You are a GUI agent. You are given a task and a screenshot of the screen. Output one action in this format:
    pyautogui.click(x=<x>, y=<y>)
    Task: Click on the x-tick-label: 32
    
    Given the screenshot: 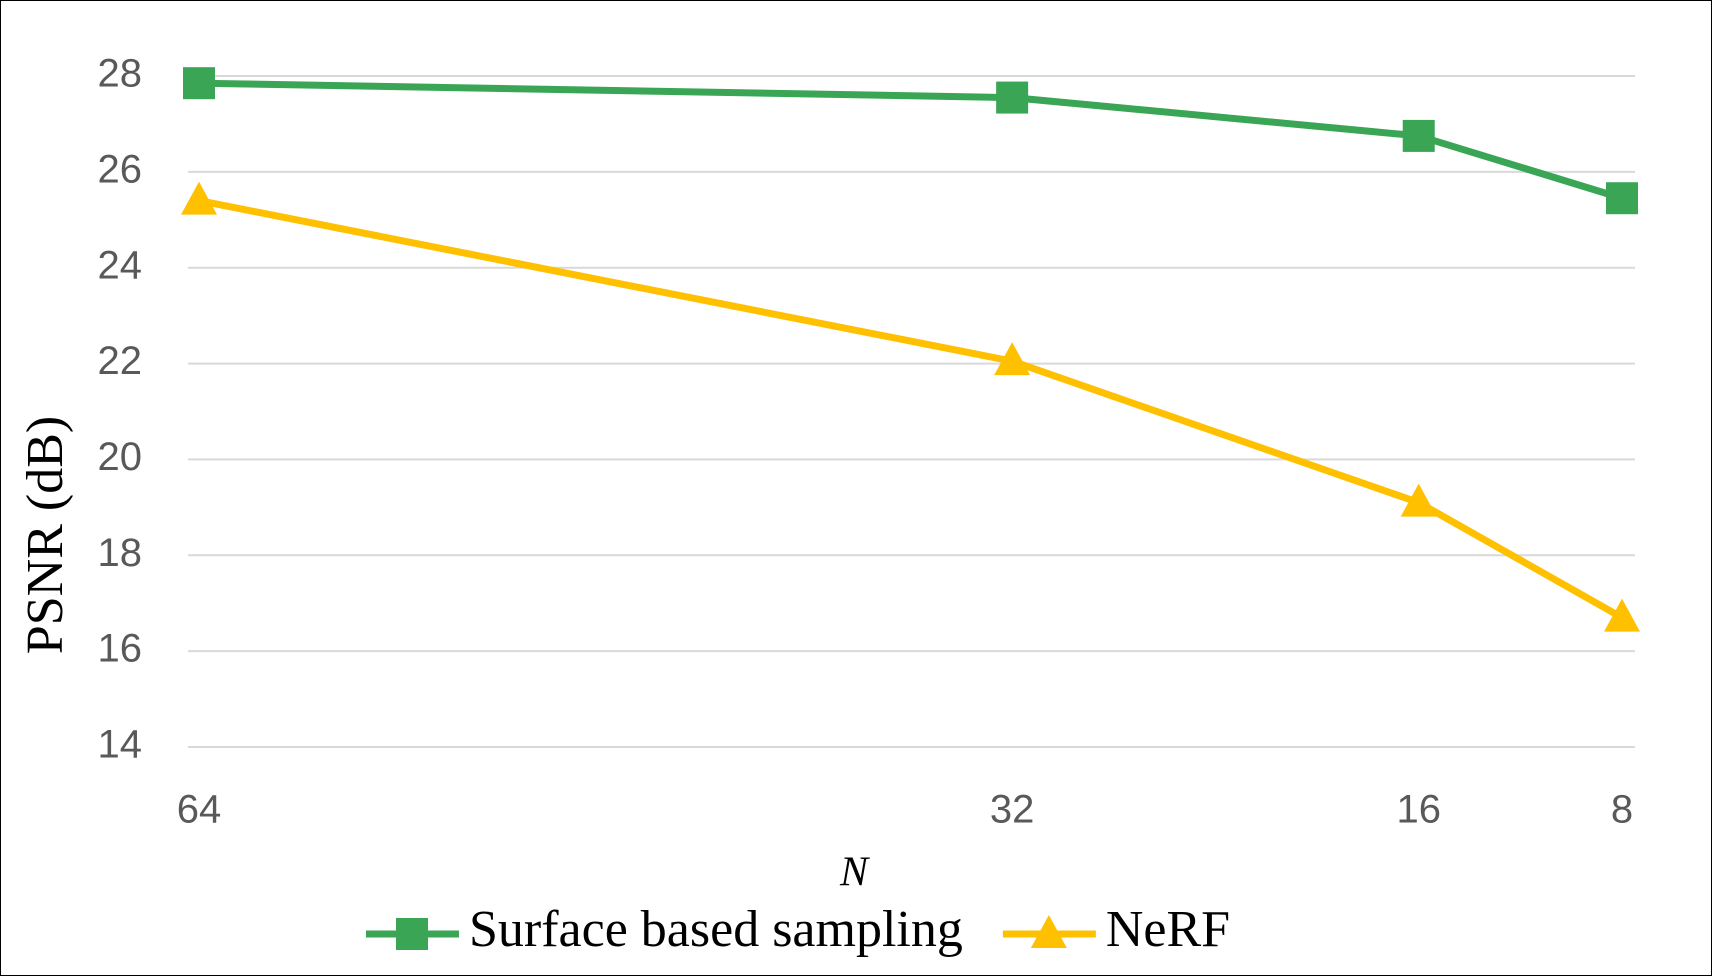 What is the action you would take?
    pyautogui.click(x=1012, y=810)
    